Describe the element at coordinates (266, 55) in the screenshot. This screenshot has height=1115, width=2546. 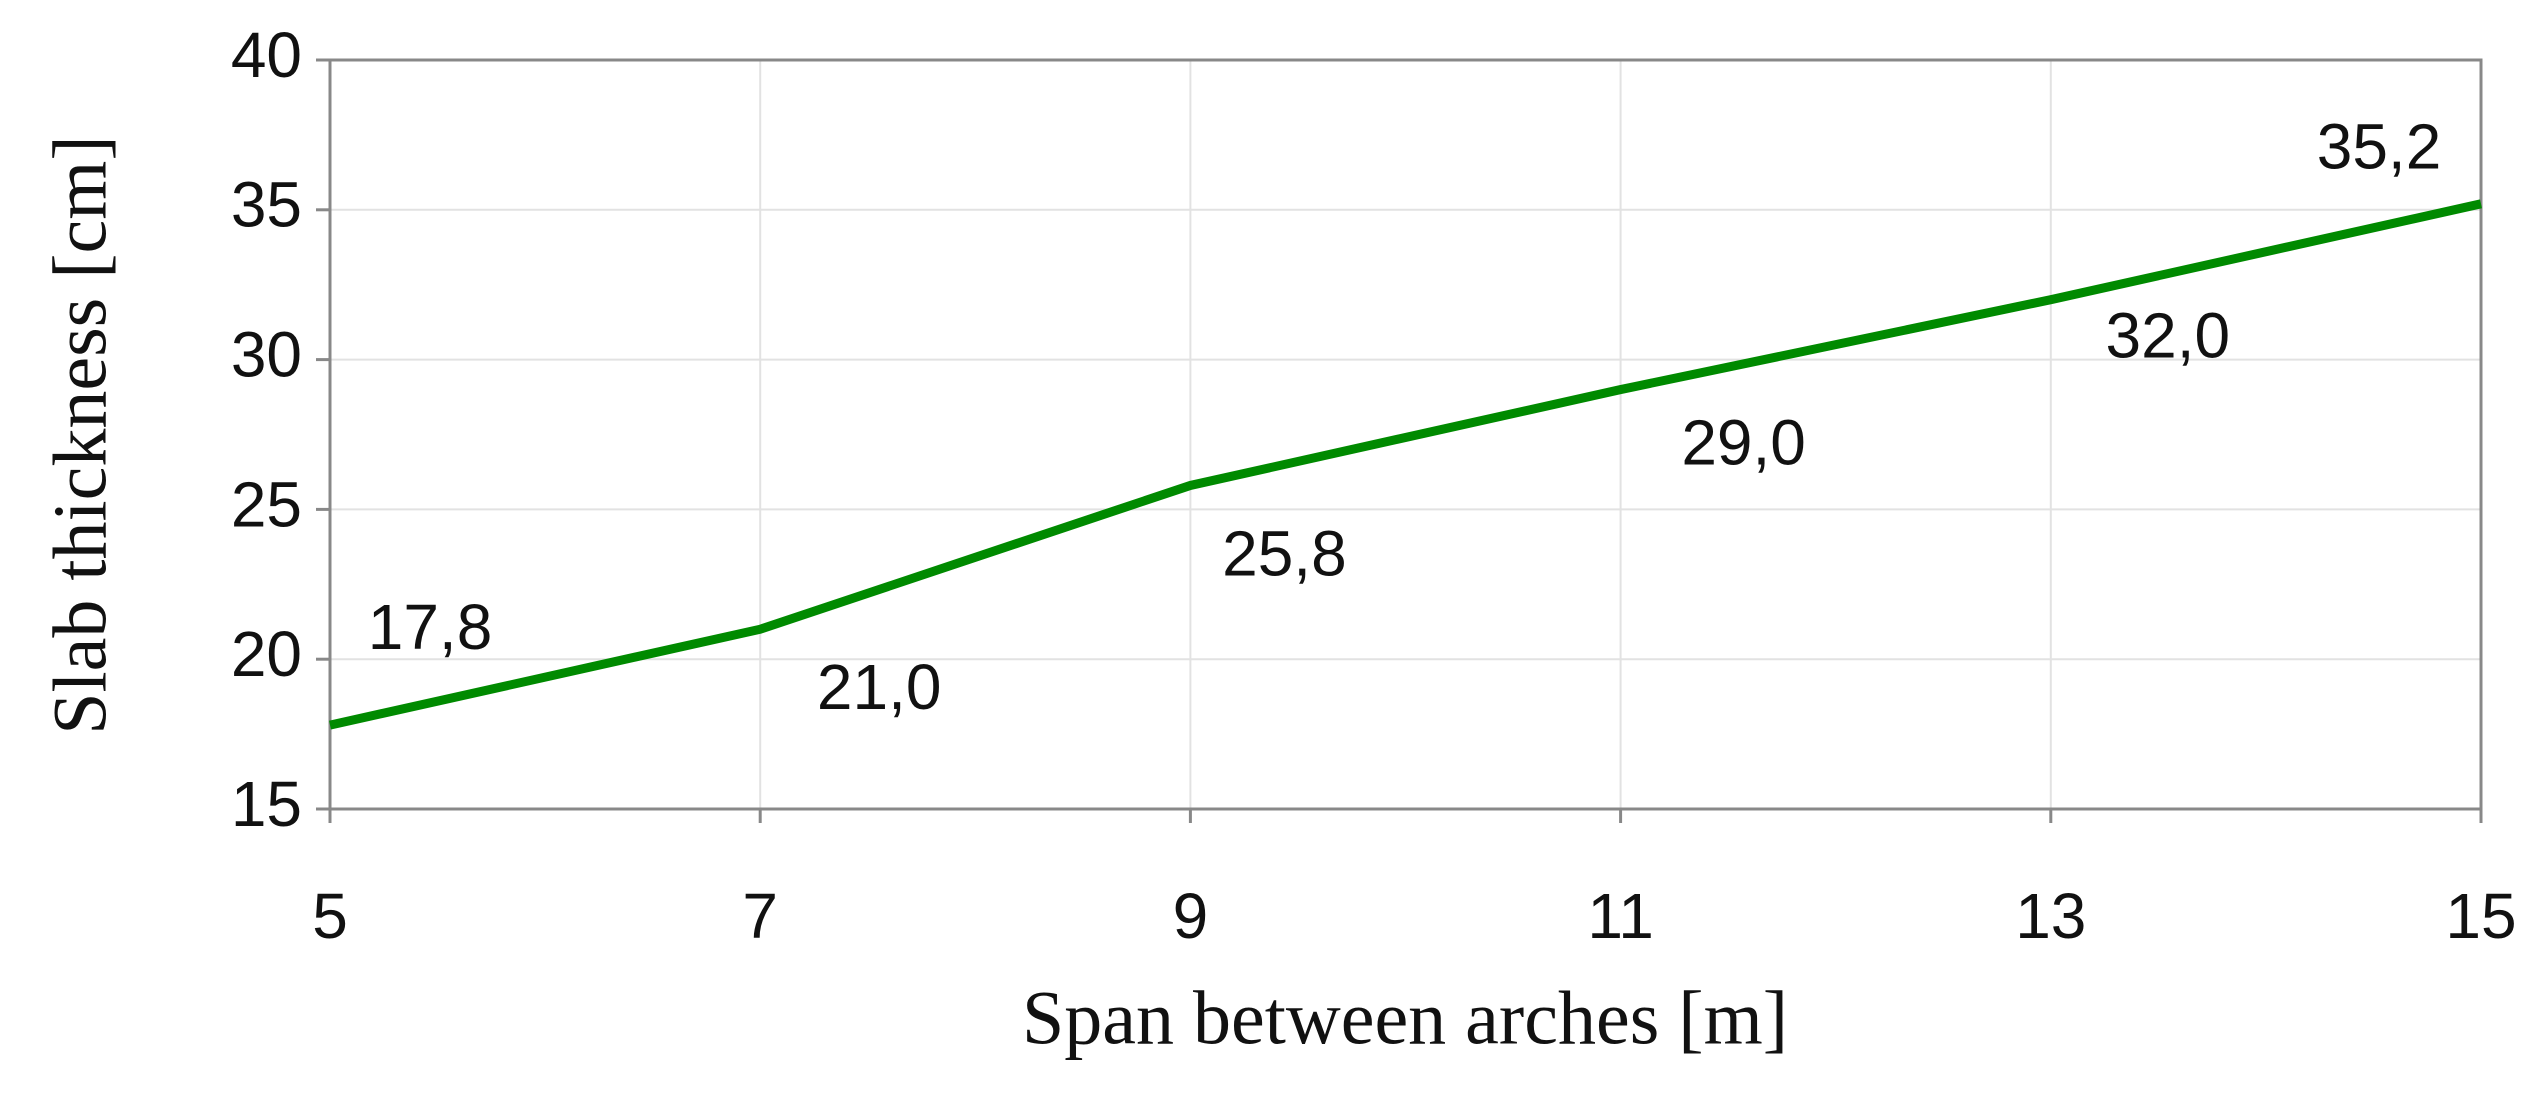
I see `y-tick-label: 40` at that location.